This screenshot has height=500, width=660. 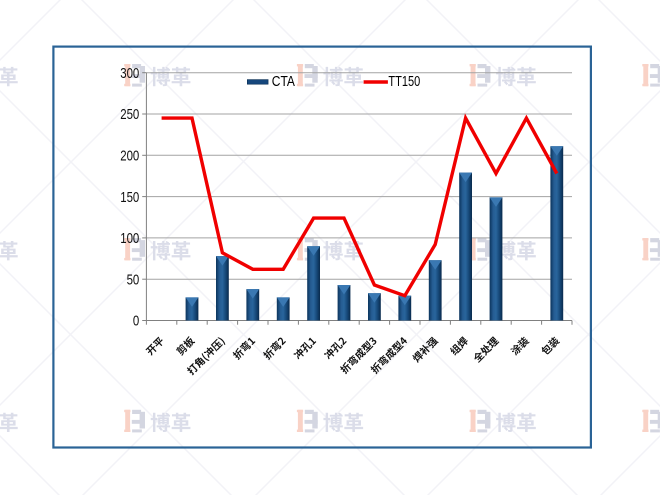 What do you see at coordinates (129, 196) in the screenshot?
I see `svg-text: 150` at bounding box center [129, 196].